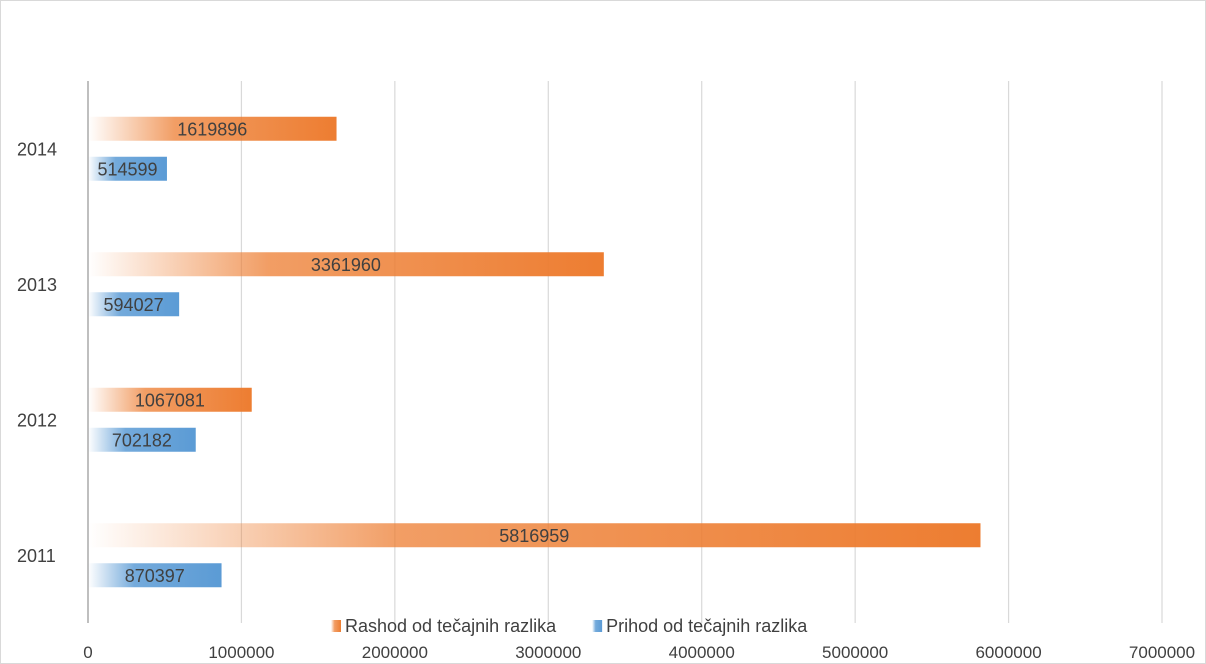  I want to click on value-tick-label: 2000000, so click(395, 652).